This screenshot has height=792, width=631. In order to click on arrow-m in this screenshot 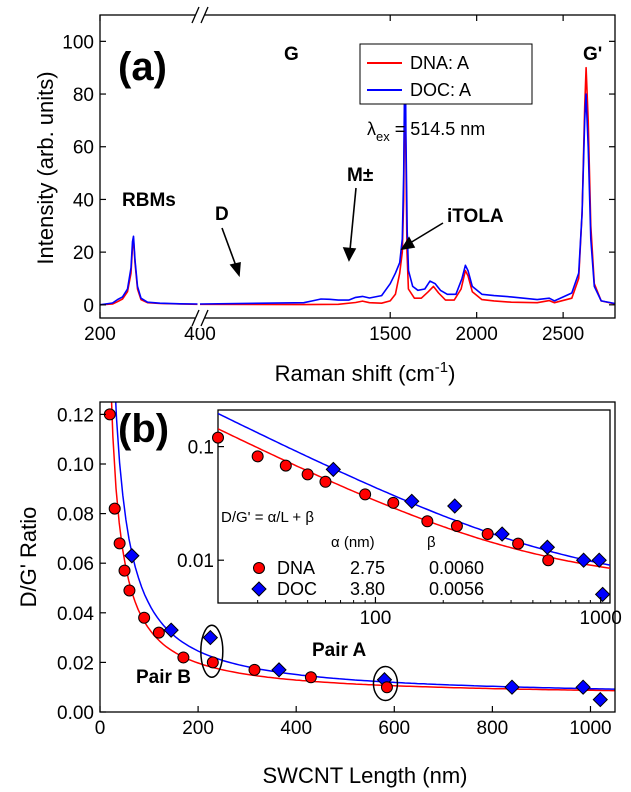, I will do `click(353, 219)`.